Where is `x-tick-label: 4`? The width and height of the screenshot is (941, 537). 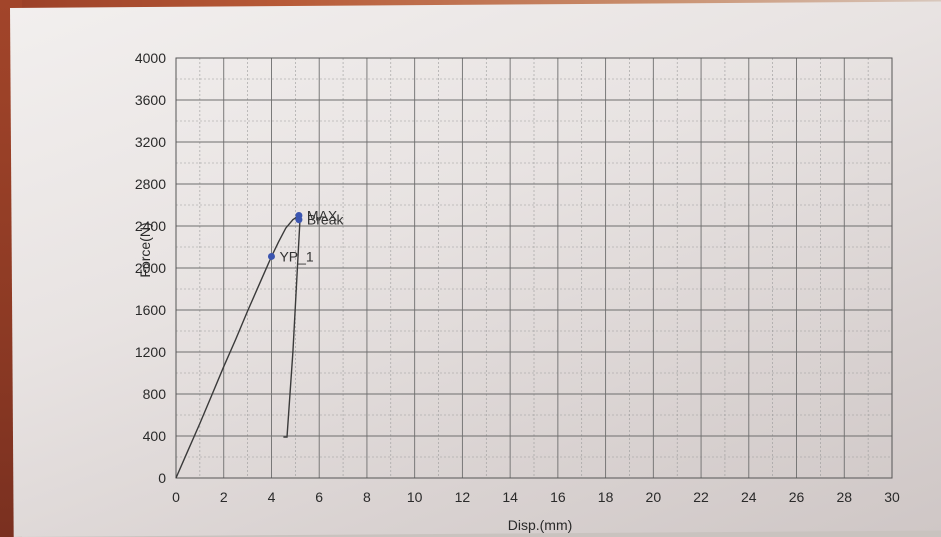
x-tick-label: 4 is located at coordinates (272, 497).